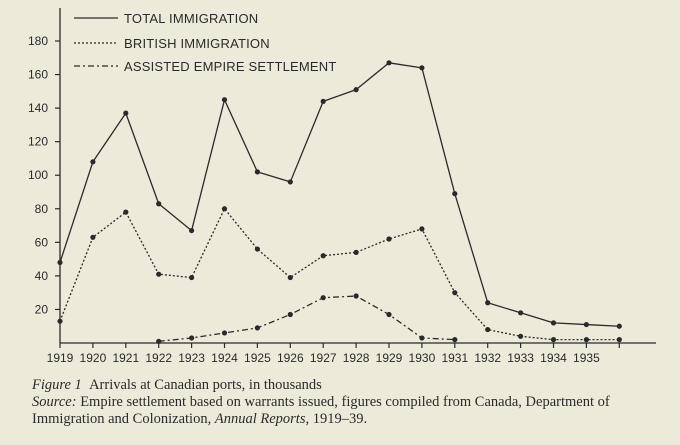  What do you see at coordinates (205, 385) in the screenshot?
I see `figure-title: Arrivals at Canadian ports, in thousands` at bounding box center [205, 385].